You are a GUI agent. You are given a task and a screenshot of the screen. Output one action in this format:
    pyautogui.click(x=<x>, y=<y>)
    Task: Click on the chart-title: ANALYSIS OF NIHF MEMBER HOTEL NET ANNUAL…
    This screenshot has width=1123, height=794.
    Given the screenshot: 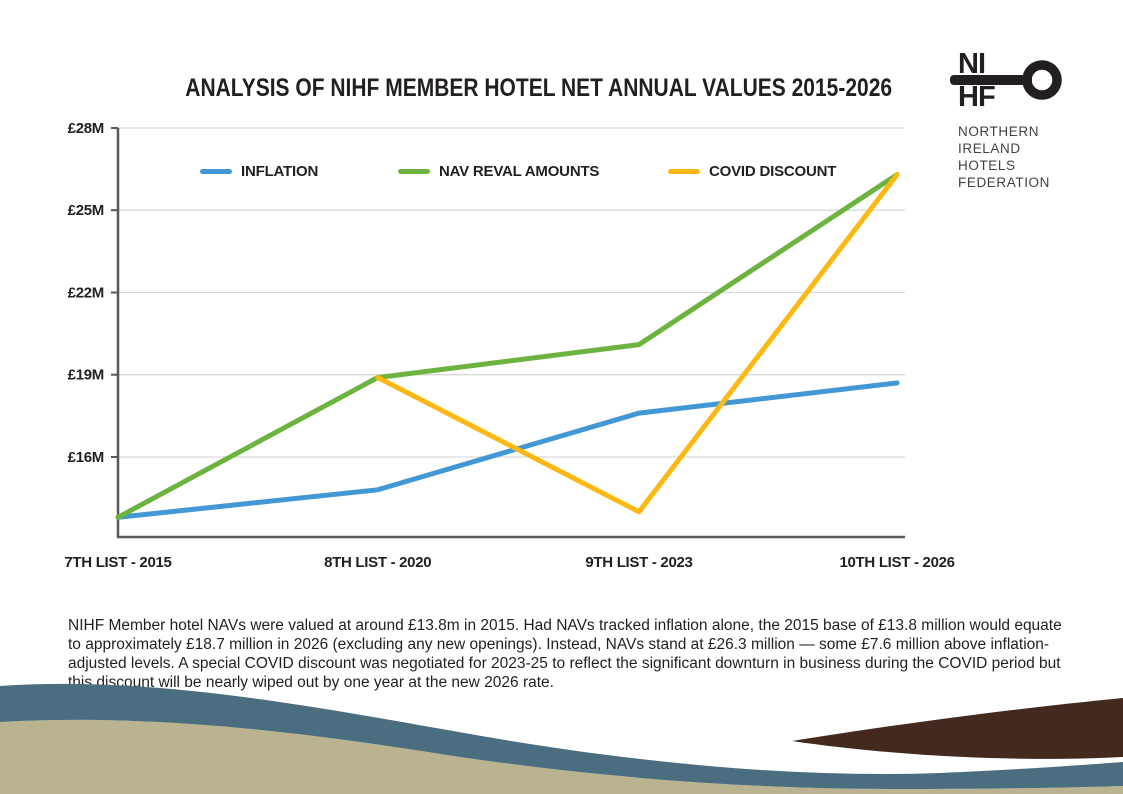 What is the action you would take?
    pyautogui.click(x=511, y=88)
    